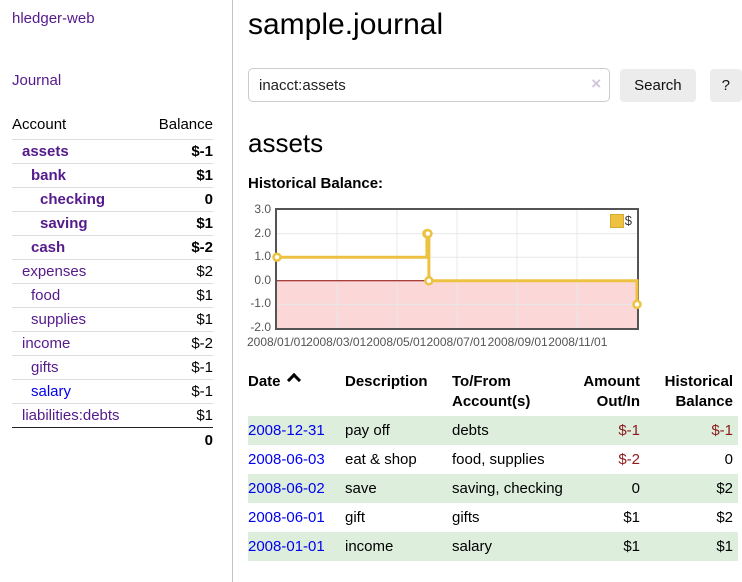 The image size is (742, 582). What do you see at coordinates (37, 80) in the screenshot?
I see `sidebar-item-journal: Journal` at bounding box center [37, 80].